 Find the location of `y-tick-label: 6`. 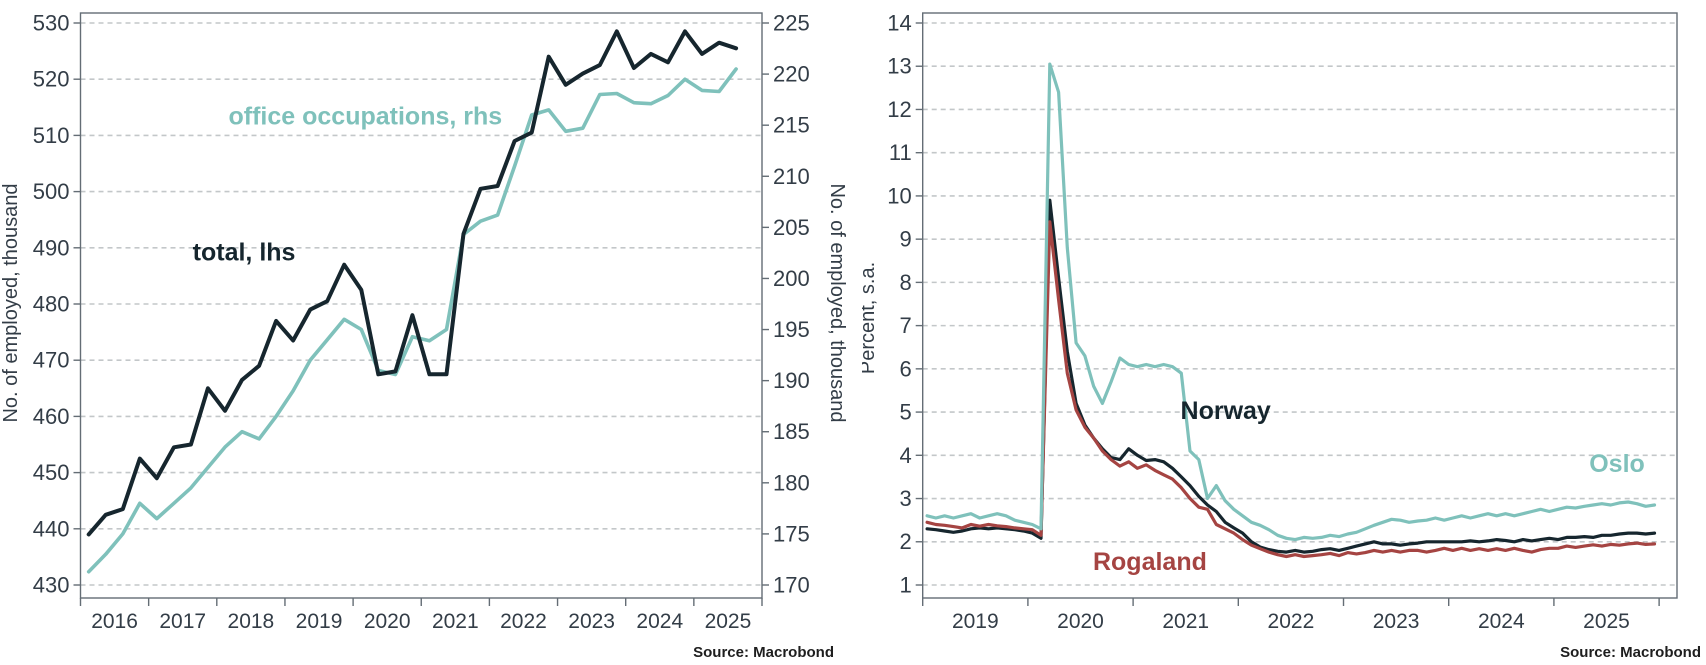

y-tick-label: 6 is located at coordinates (905, 368).